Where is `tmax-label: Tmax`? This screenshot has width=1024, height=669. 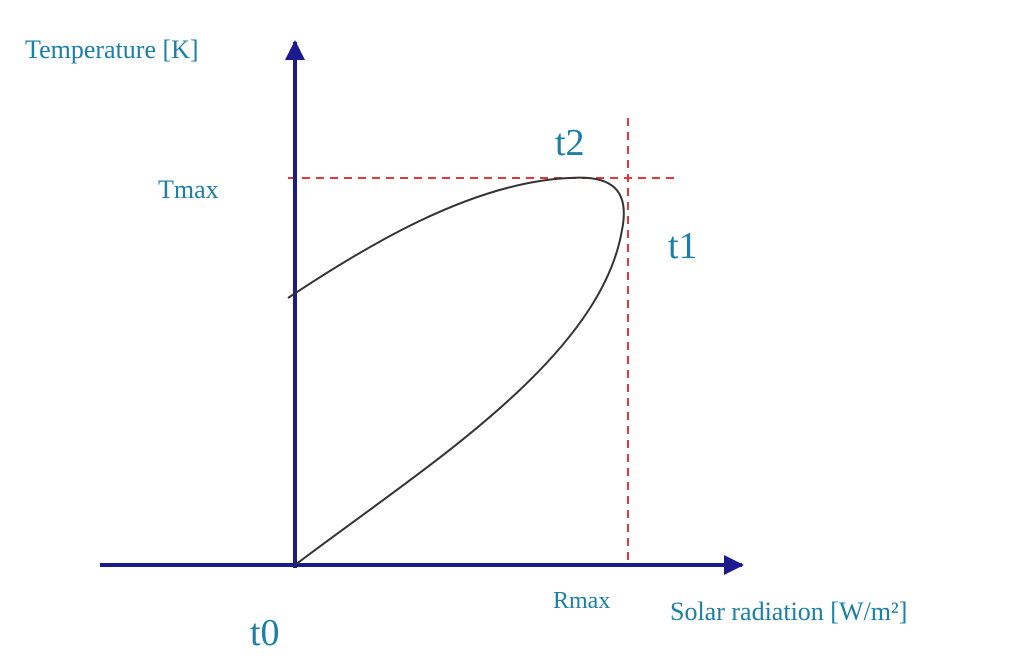
tmax-label: Tmax is located at coordinates (188, 189).